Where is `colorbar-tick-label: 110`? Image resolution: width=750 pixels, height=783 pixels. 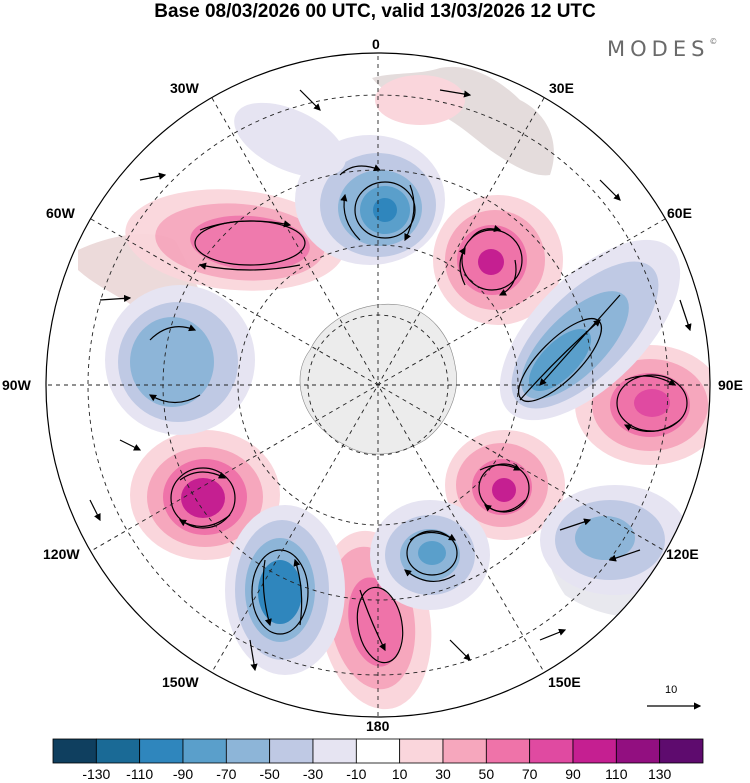
colorbar-tick-label: 110 is located at coordinates (616, 774).